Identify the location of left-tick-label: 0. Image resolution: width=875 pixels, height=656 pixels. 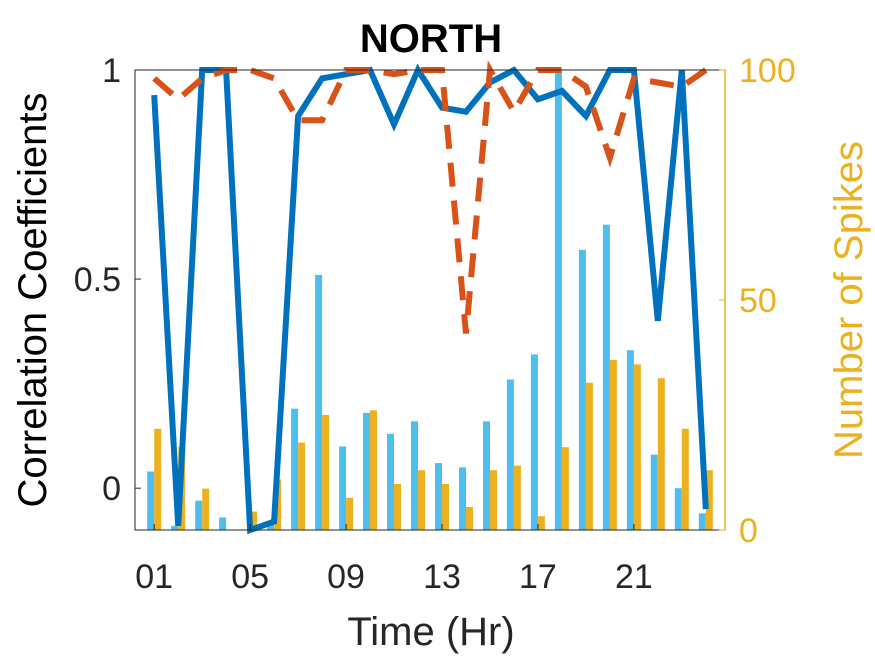
(111, 489).